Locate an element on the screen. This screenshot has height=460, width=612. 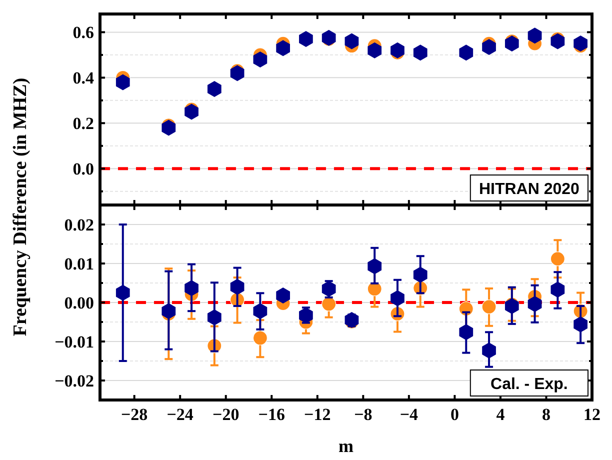
y-tick-label: 0.6 is located at coordinates (83, 32).